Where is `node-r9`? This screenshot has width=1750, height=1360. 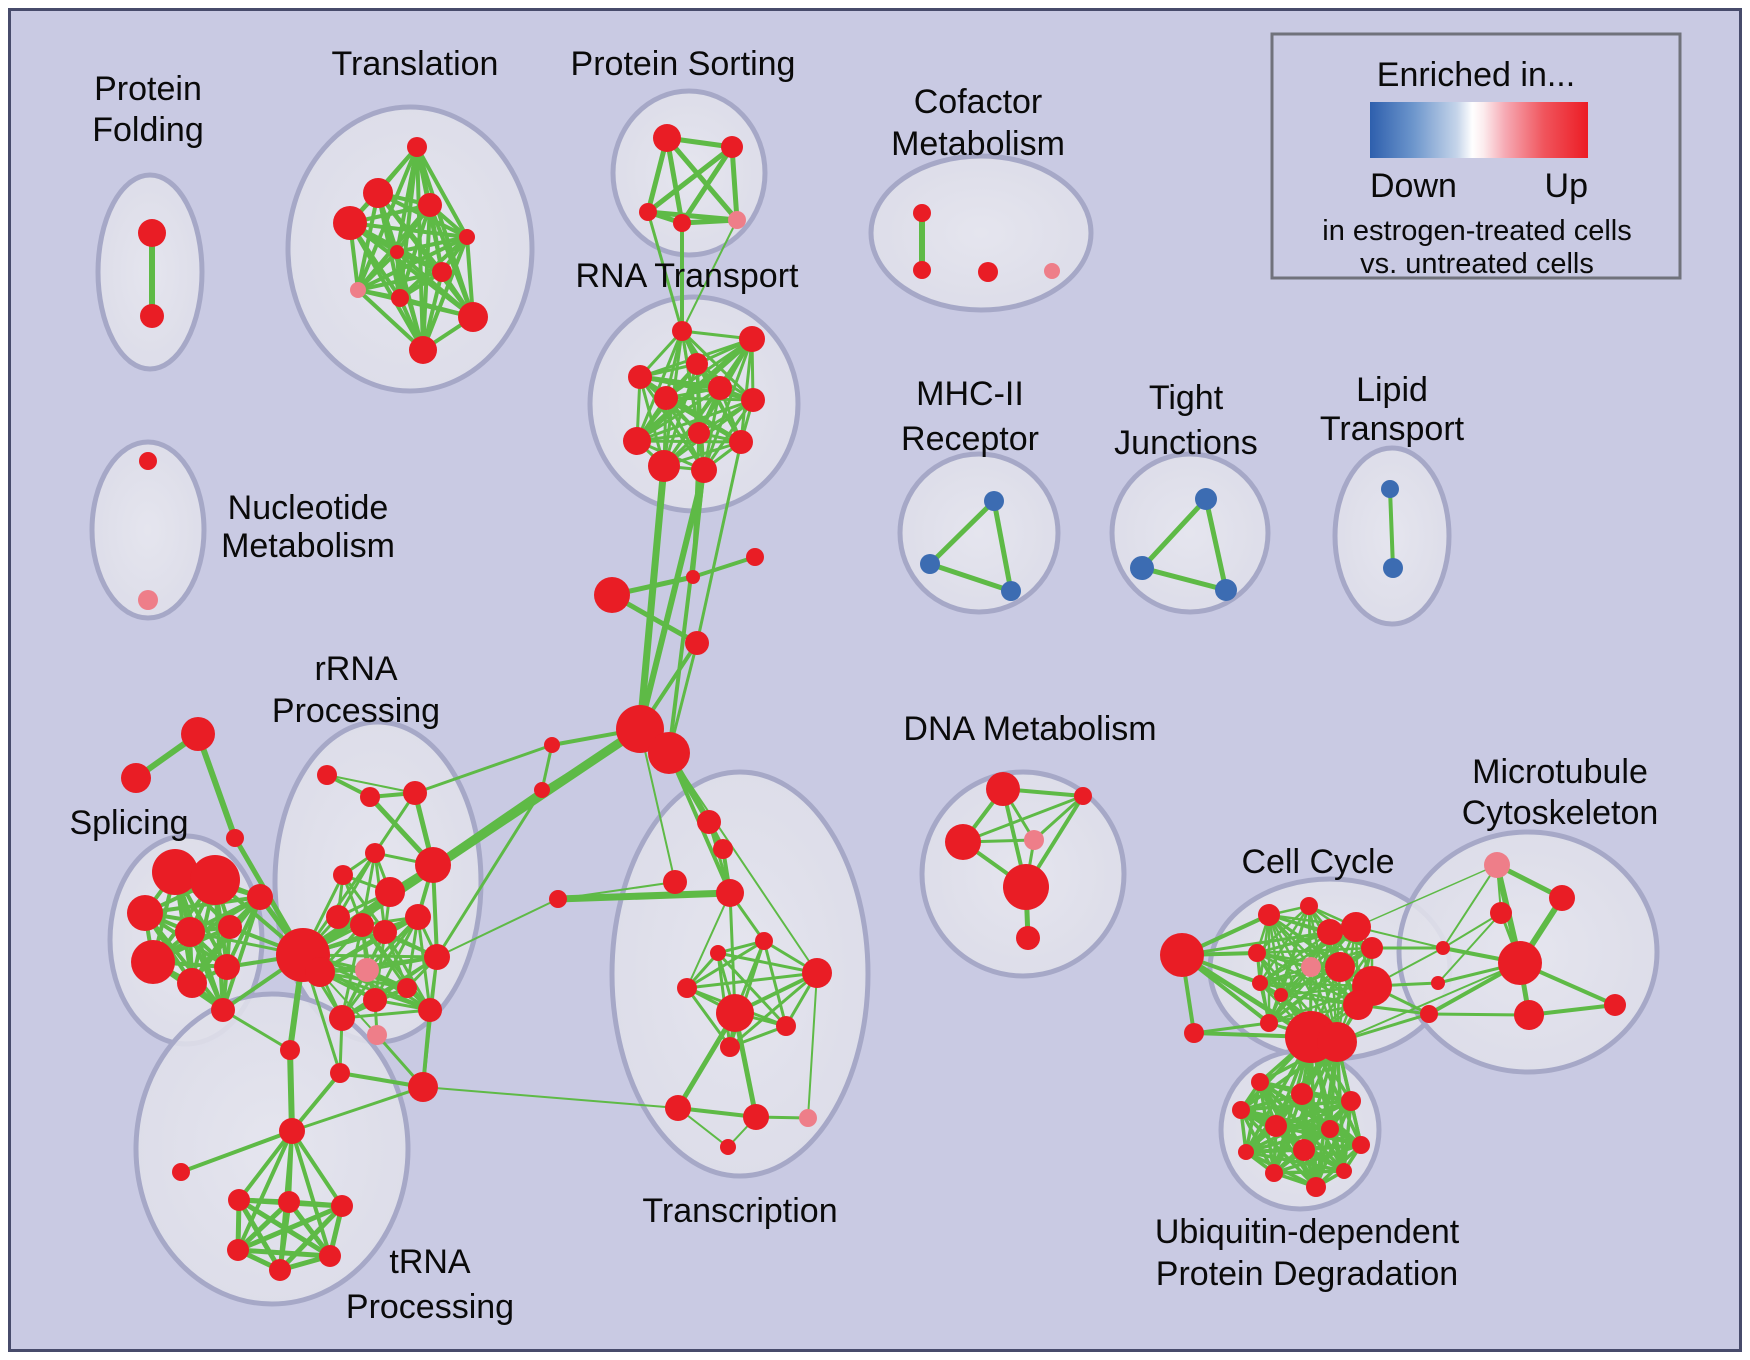 node-r9 is located at coordinates (338, 917).